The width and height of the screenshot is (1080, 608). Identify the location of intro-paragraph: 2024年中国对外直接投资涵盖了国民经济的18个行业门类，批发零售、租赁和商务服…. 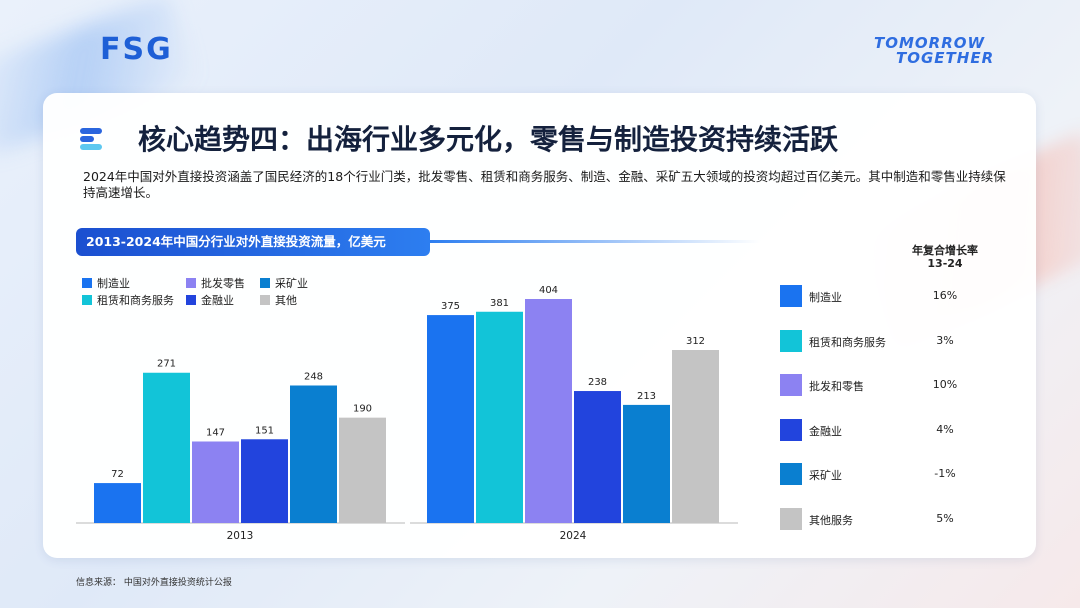
(544, 184).